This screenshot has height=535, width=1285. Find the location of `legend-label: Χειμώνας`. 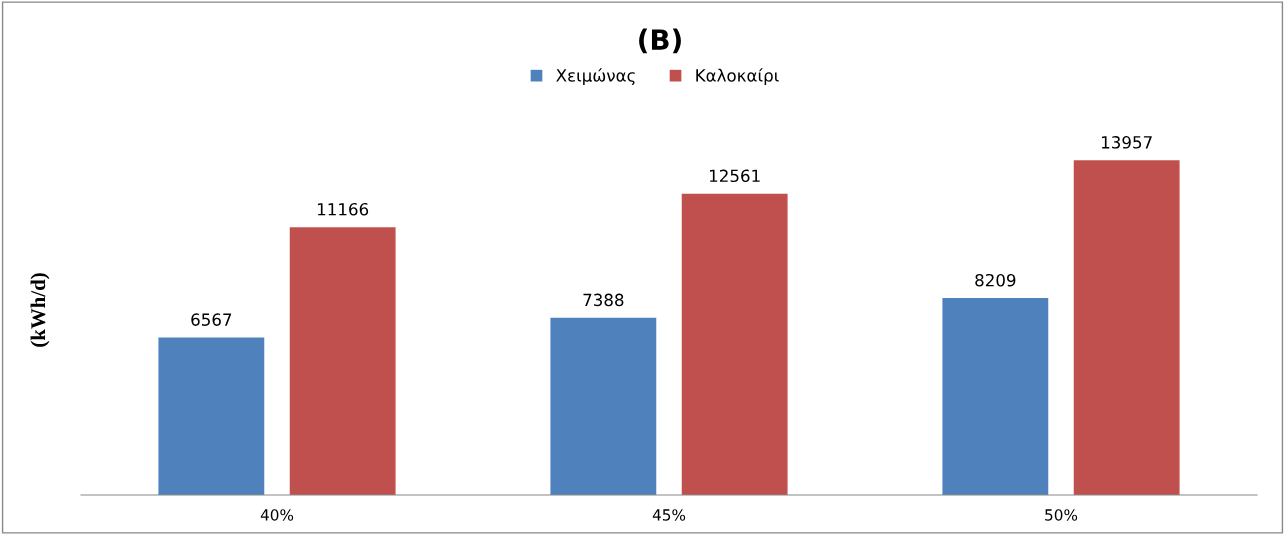

legend-label: Χειμώνας is located at coordinates (595, 76).